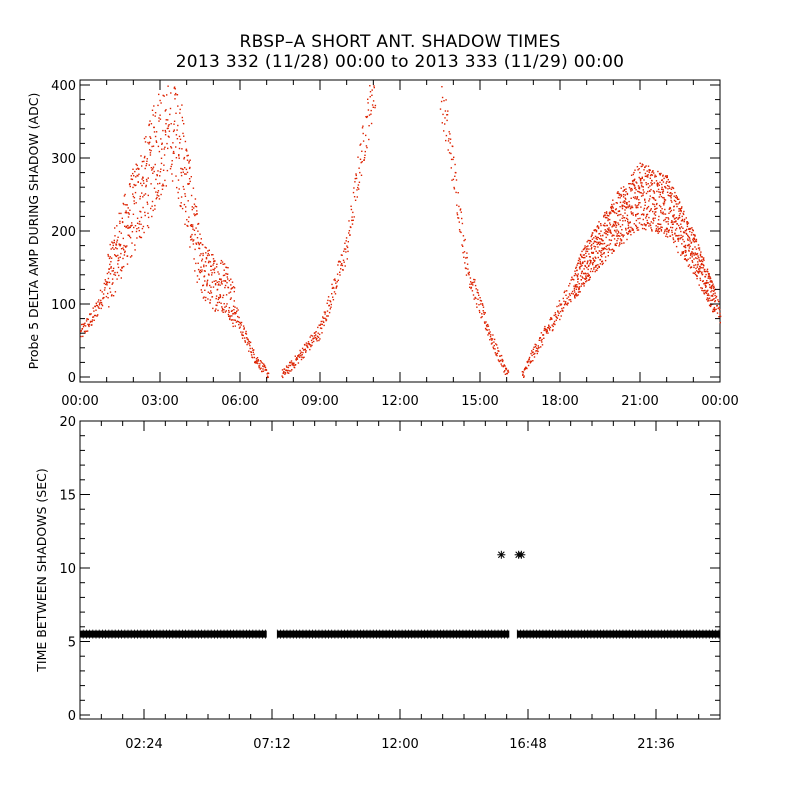 This screenshot has width=800, height=800. What do you see at coordinates (399, 744) in the screenshot?
I see `bottom-x-tick-label: 12:00` at bounding box center [399, 744].